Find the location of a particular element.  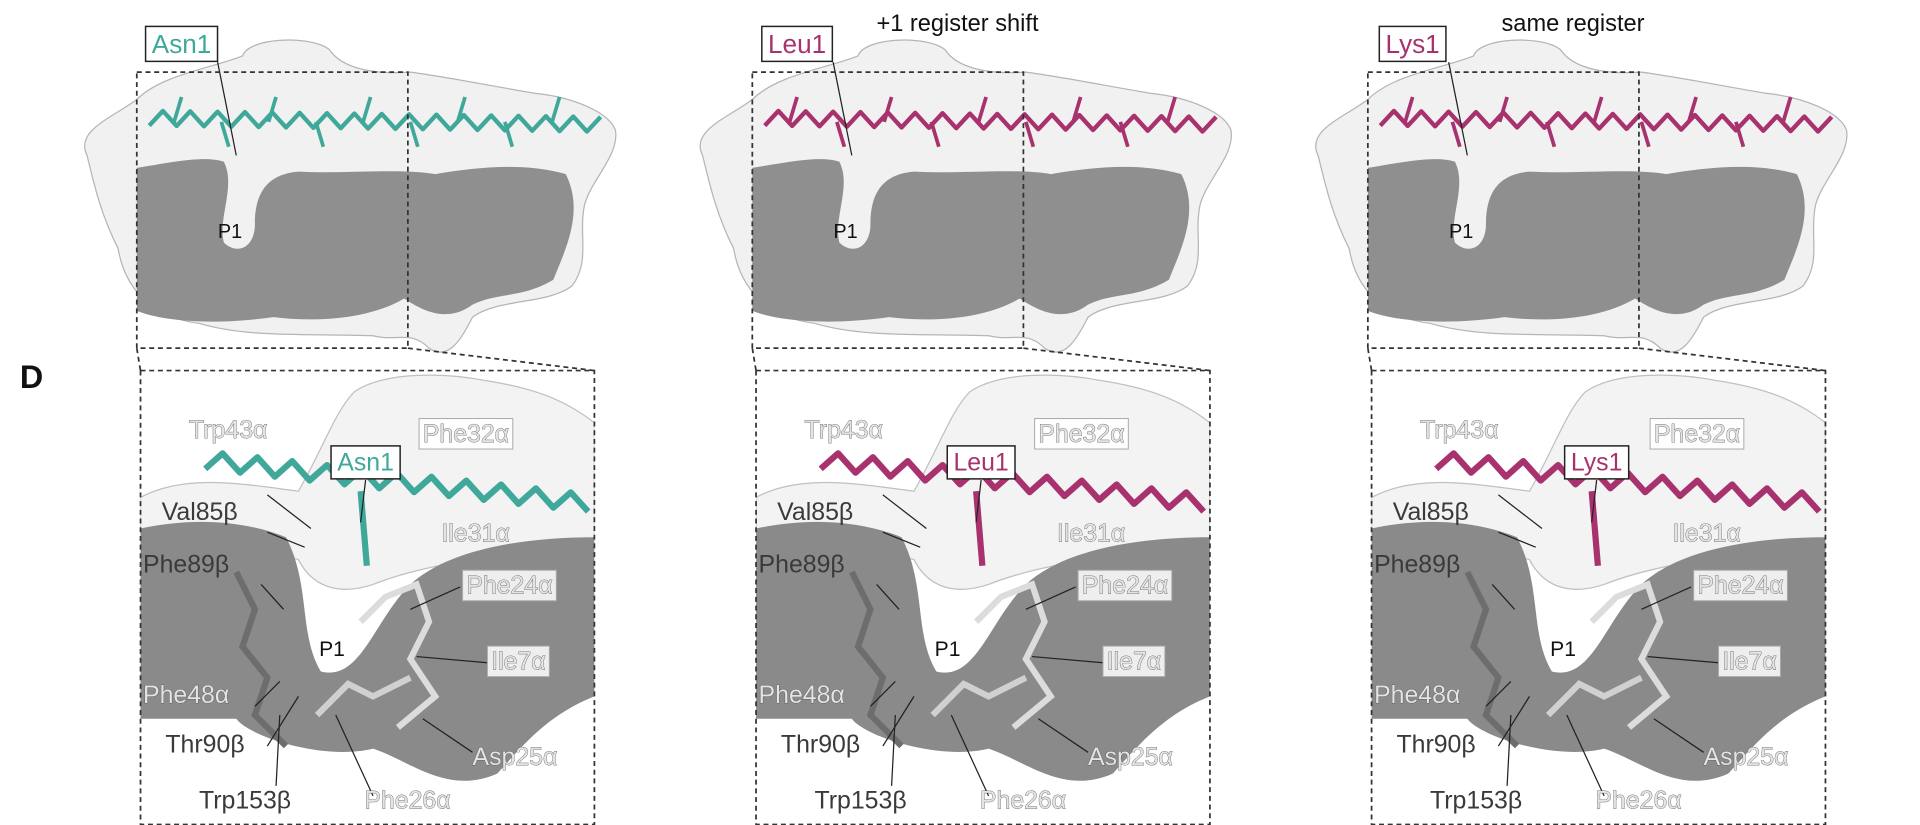

residue-label: Phe24α is located at coordinates (509, 585).